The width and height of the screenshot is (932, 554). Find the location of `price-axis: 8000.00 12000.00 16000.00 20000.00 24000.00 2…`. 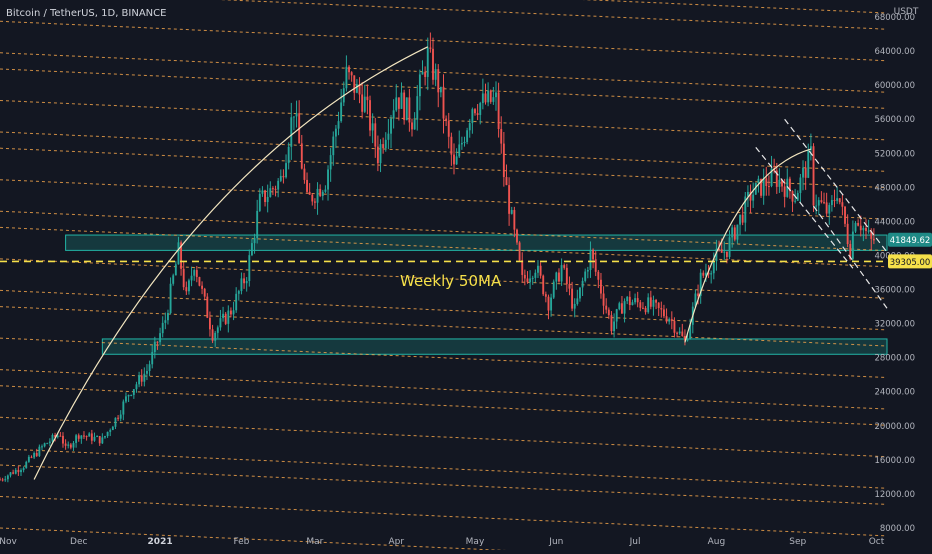

price-axis: 8000.00 12000.00 16000.00 20000.00 24000.00 2… is located at coordinates (903, 273).